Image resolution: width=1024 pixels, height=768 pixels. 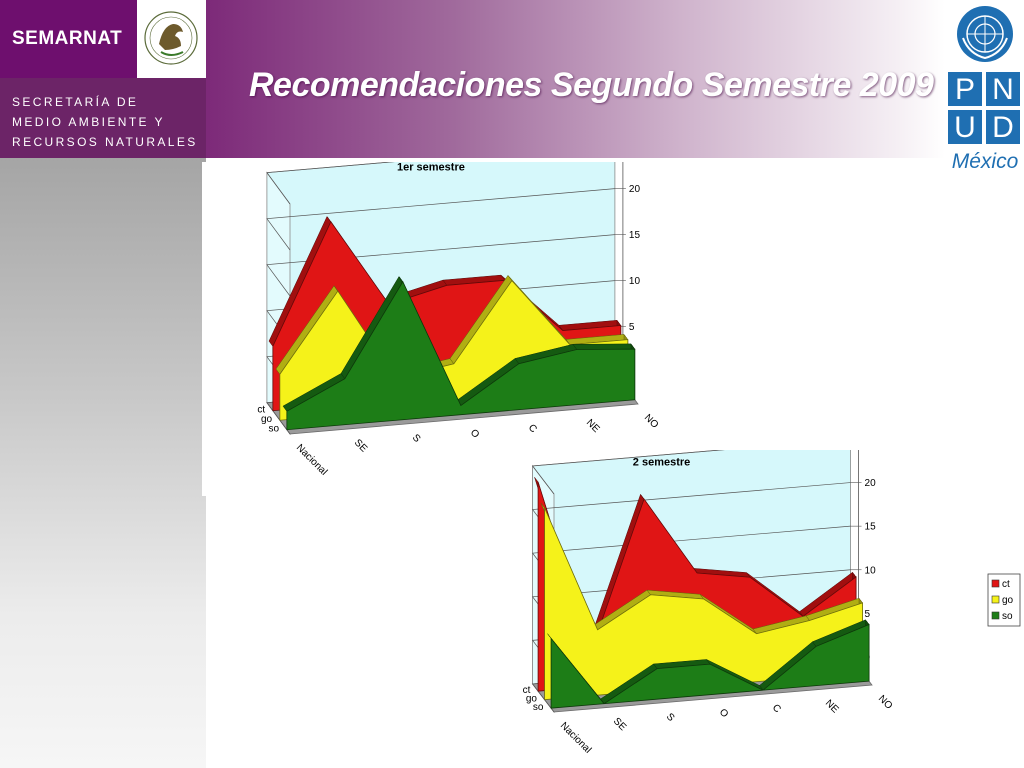 I want to click on agency-line-1: SECRETARÍA DE, so click(x=75, y=102).